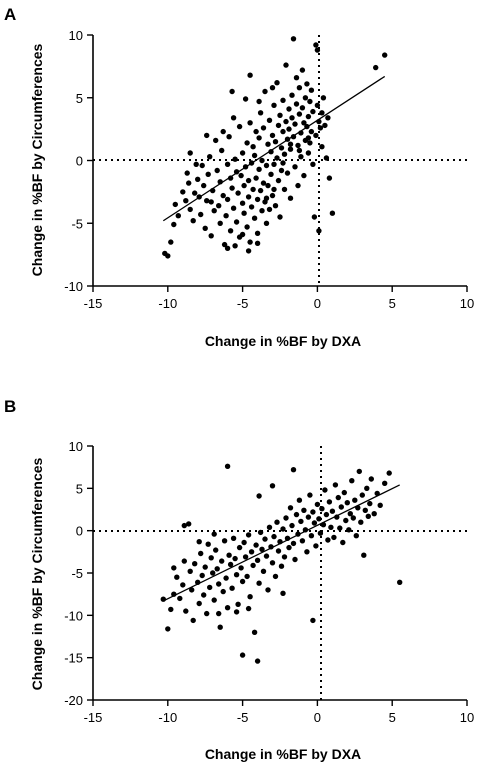 This screenshot has height=764, width=484. I want to click on regression-line-a, so click(274, 148).